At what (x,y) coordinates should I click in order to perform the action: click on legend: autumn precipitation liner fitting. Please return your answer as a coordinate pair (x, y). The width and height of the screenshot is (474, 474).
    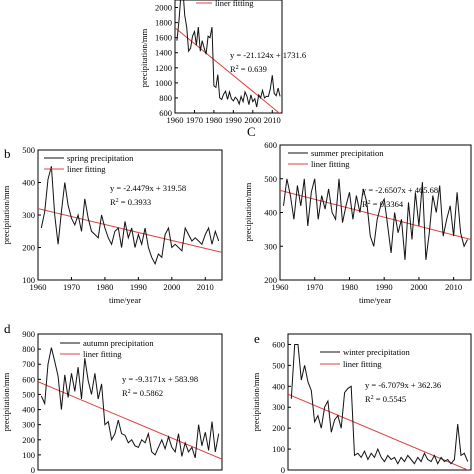
    Looking at the image, I should click on (107, 348).